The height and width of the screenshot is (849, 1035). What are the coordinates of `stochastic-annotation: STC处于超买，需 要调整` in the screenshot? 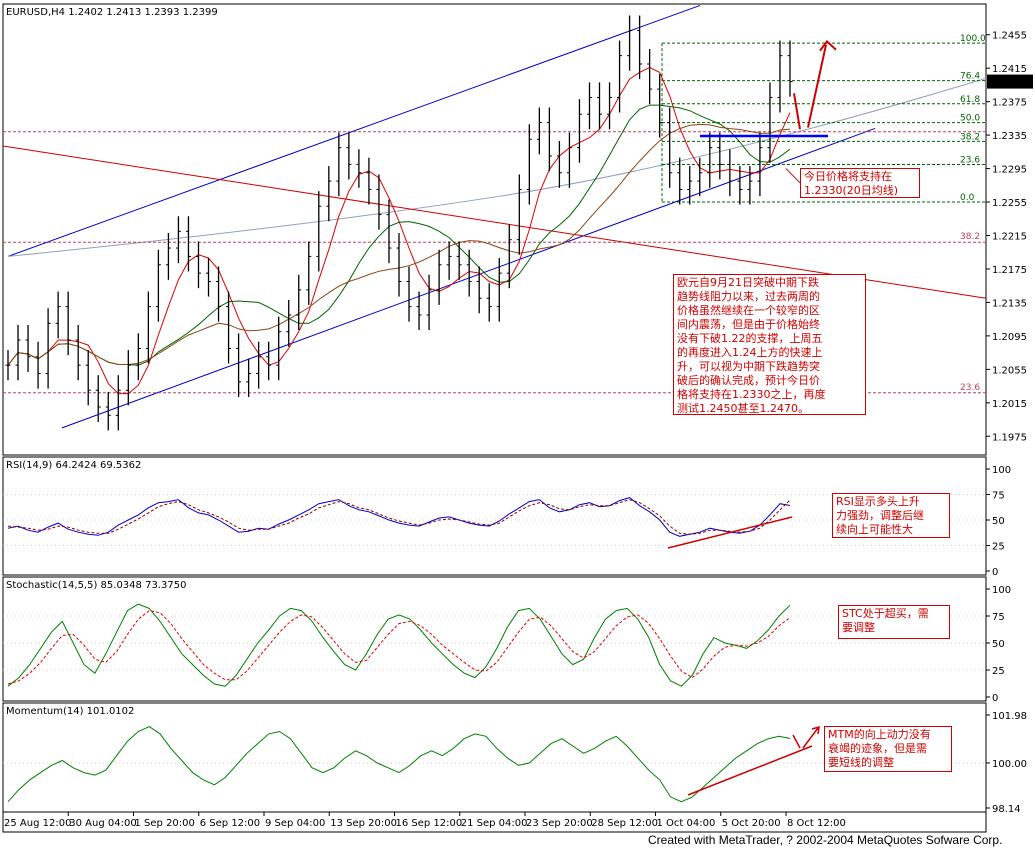 It's located at (894, 622).